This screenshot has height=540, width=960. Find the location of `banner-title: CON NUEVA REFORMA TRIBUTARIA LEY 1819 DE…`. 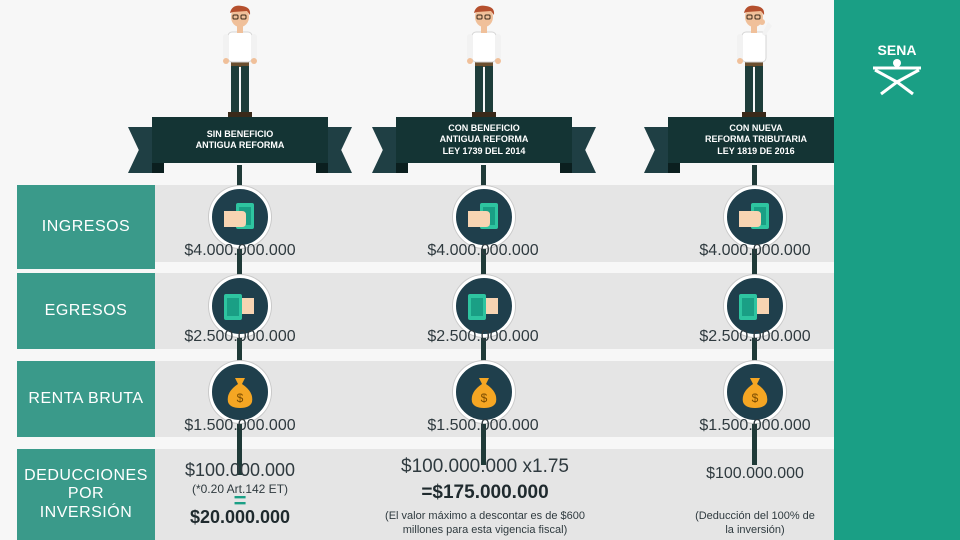

banner-title: CON NUEVA REFORMA TRIBUTARIA LEY 1819 DE… is located at coordinates (751, 140).